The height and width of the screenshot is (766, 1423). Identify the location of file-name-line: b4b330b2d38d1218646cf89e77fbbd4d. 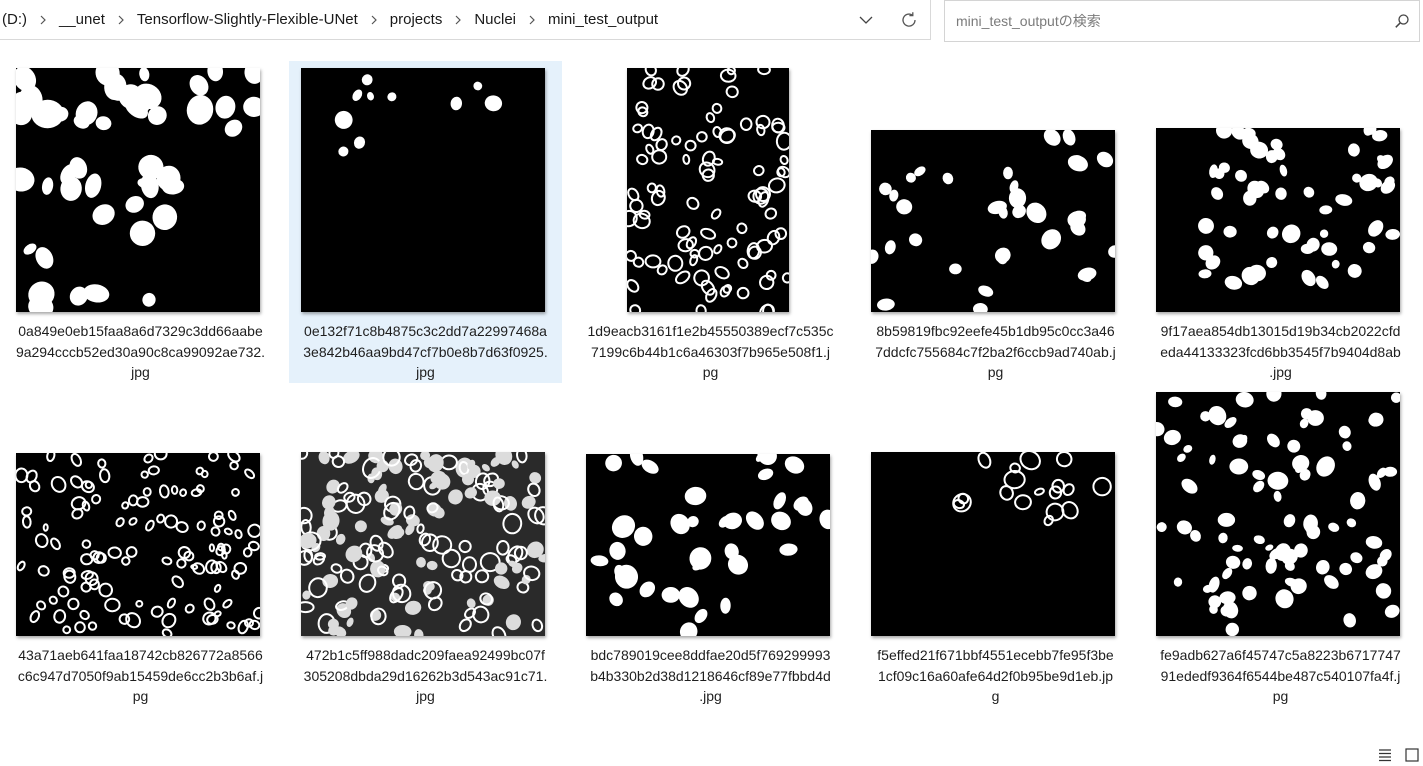
(710, 675).